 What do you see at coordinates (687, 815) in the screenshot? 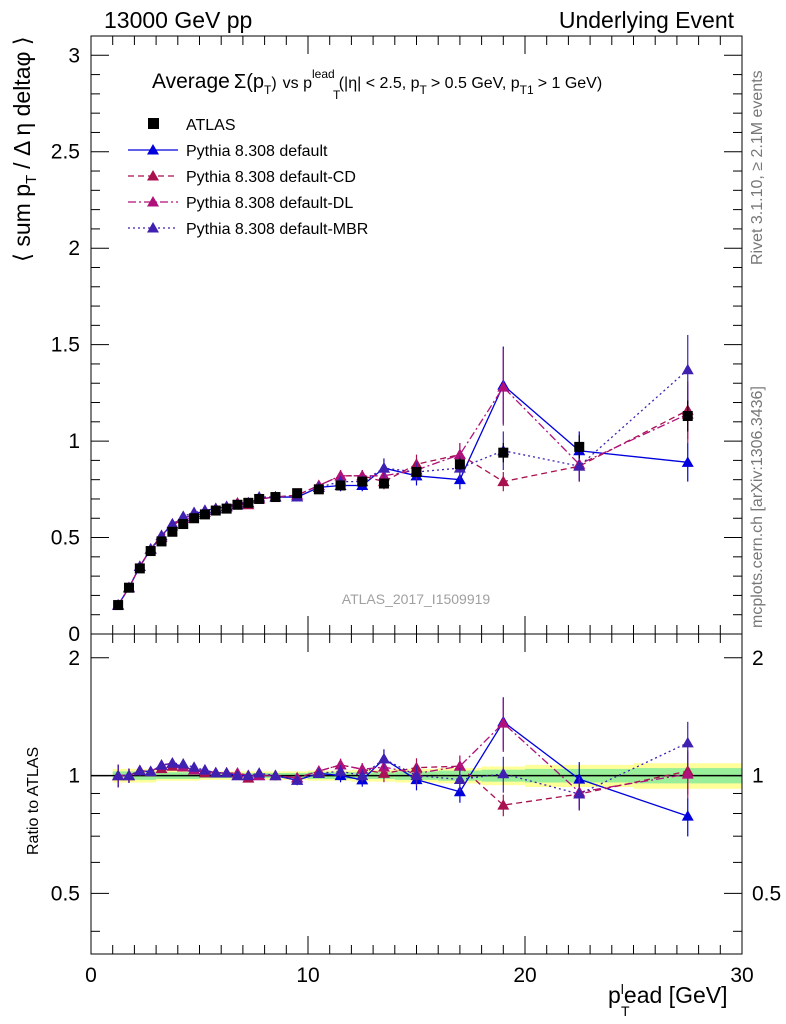
I see `ratio-point-default` at bounding box center [687, 815].